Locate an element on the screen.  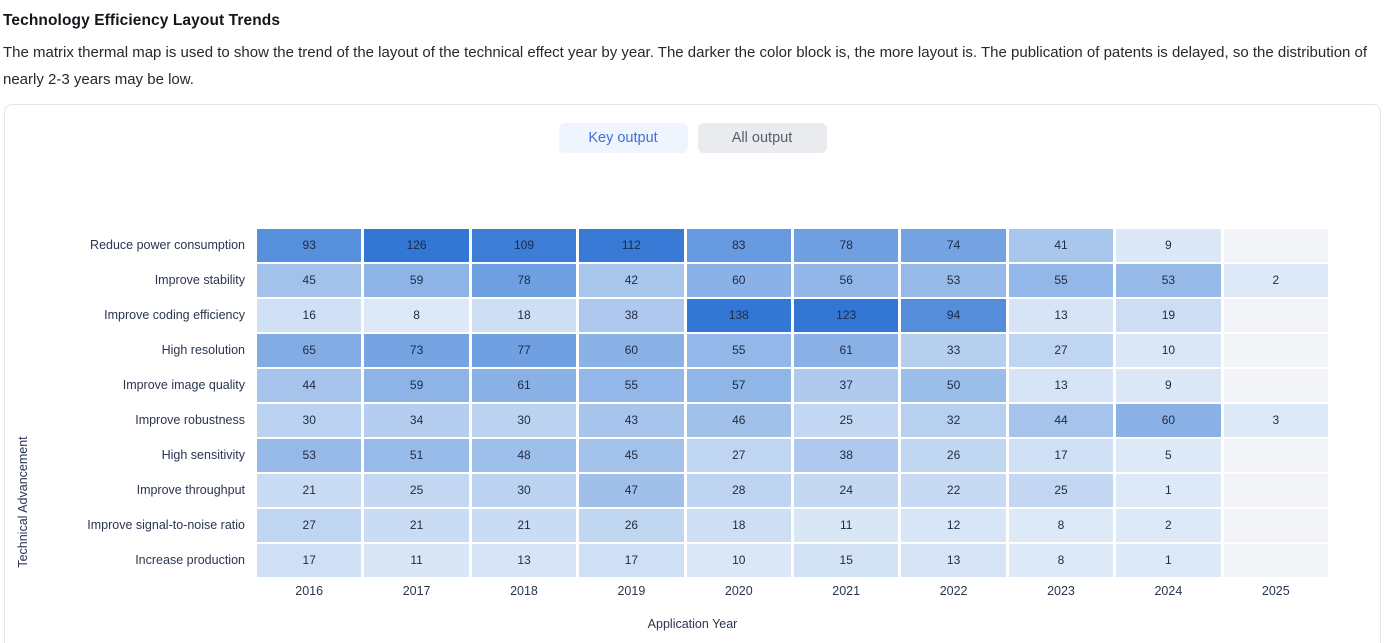
heatmap-cell: 73 is located at coordinates (416, 350).